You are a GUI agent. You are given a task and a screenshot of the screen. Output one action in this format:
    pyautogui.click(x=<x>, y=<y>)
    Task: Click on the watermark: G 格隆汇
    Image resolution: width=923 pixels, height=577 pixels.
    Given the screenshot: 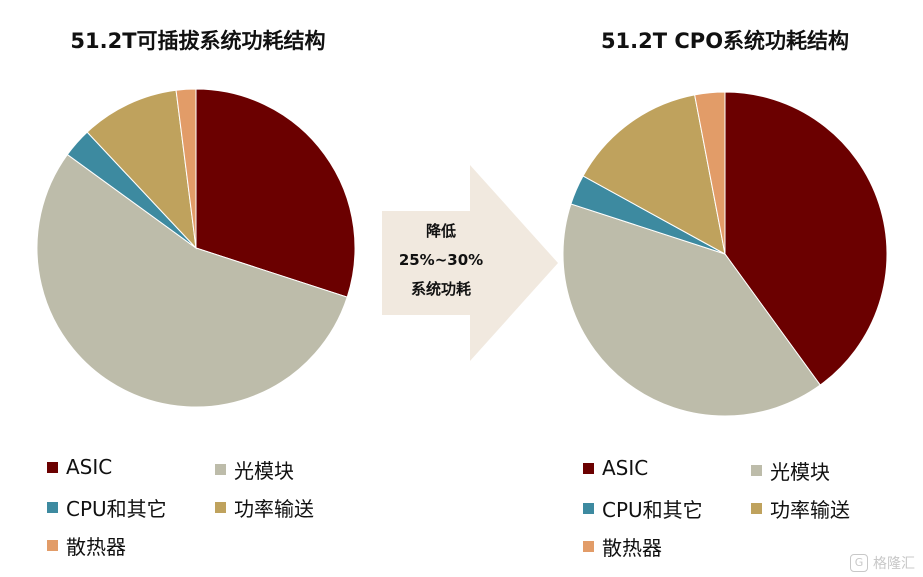 What is the action you would take?
    pyautogui.click(x=882, y=563)
    